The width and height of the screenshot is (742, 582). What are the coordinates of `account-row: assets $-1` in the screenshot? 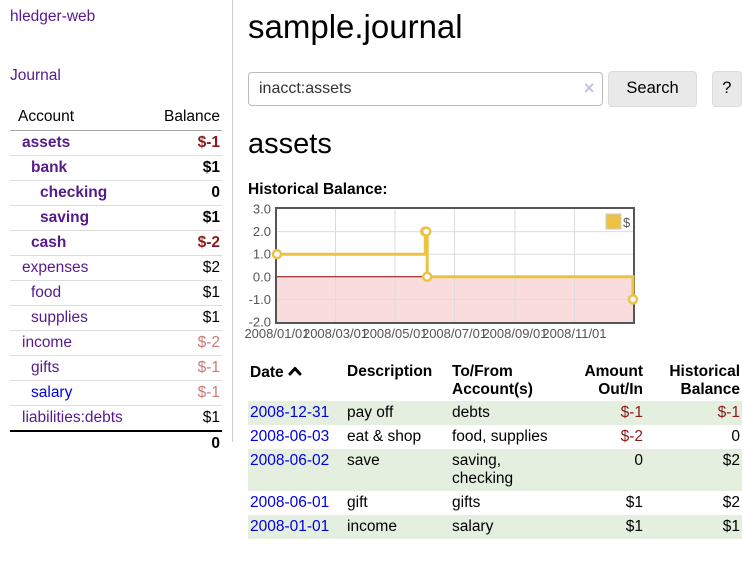 It's located at (116, 143).